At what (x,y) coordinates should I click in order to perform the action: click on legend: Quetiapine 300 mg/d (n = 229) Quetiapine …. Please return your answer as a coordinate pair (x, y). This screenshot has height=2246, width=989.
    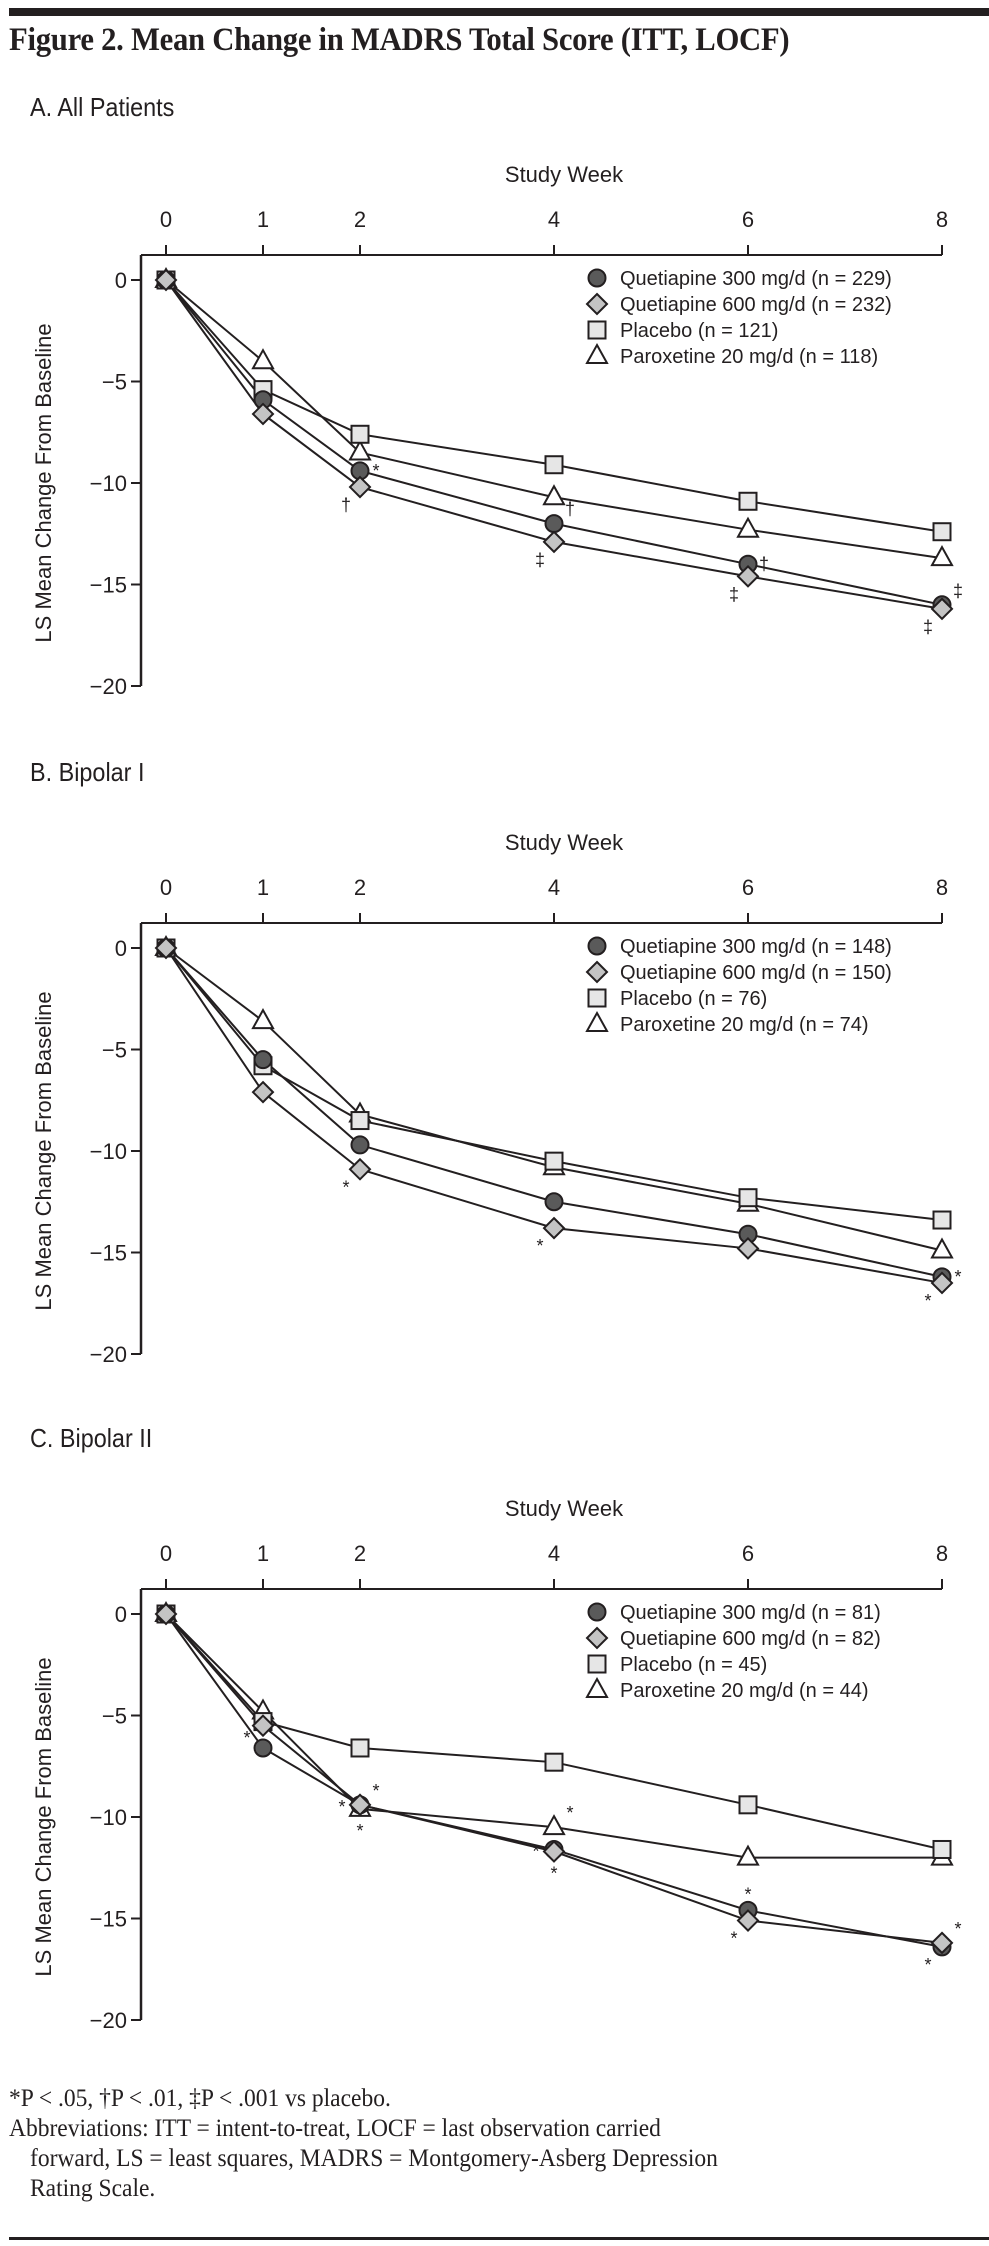
    Looking at the image, I should click on (738, 318).